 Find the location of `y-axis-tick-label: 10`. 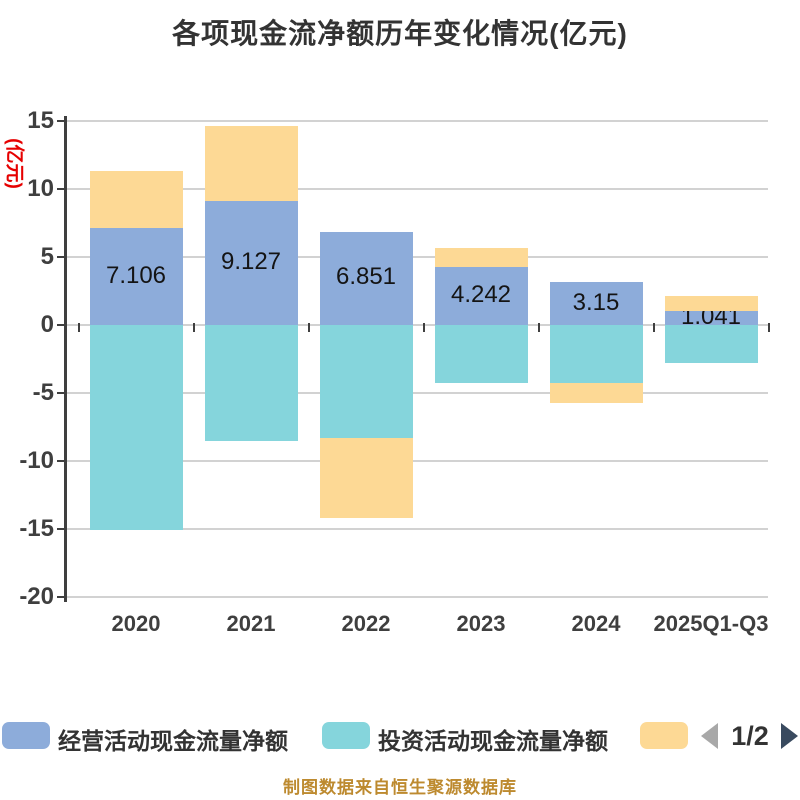

y-axis-tick-label: 10 is located at coordinates (40, 188).